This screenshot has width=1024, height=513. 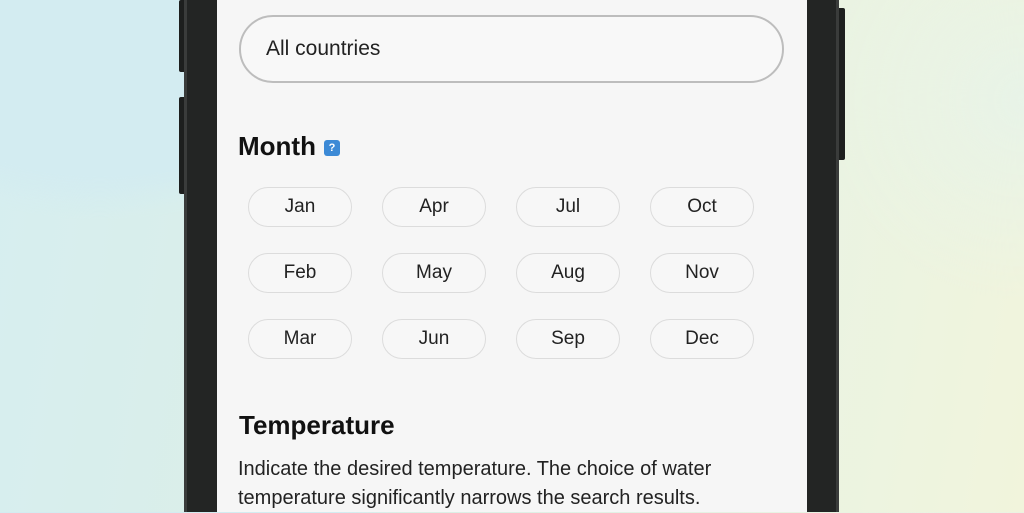 What do you see at coordinates (331, 148) in the screenshot?
I see `help-icon: ?` at bounding box center [331, 148].